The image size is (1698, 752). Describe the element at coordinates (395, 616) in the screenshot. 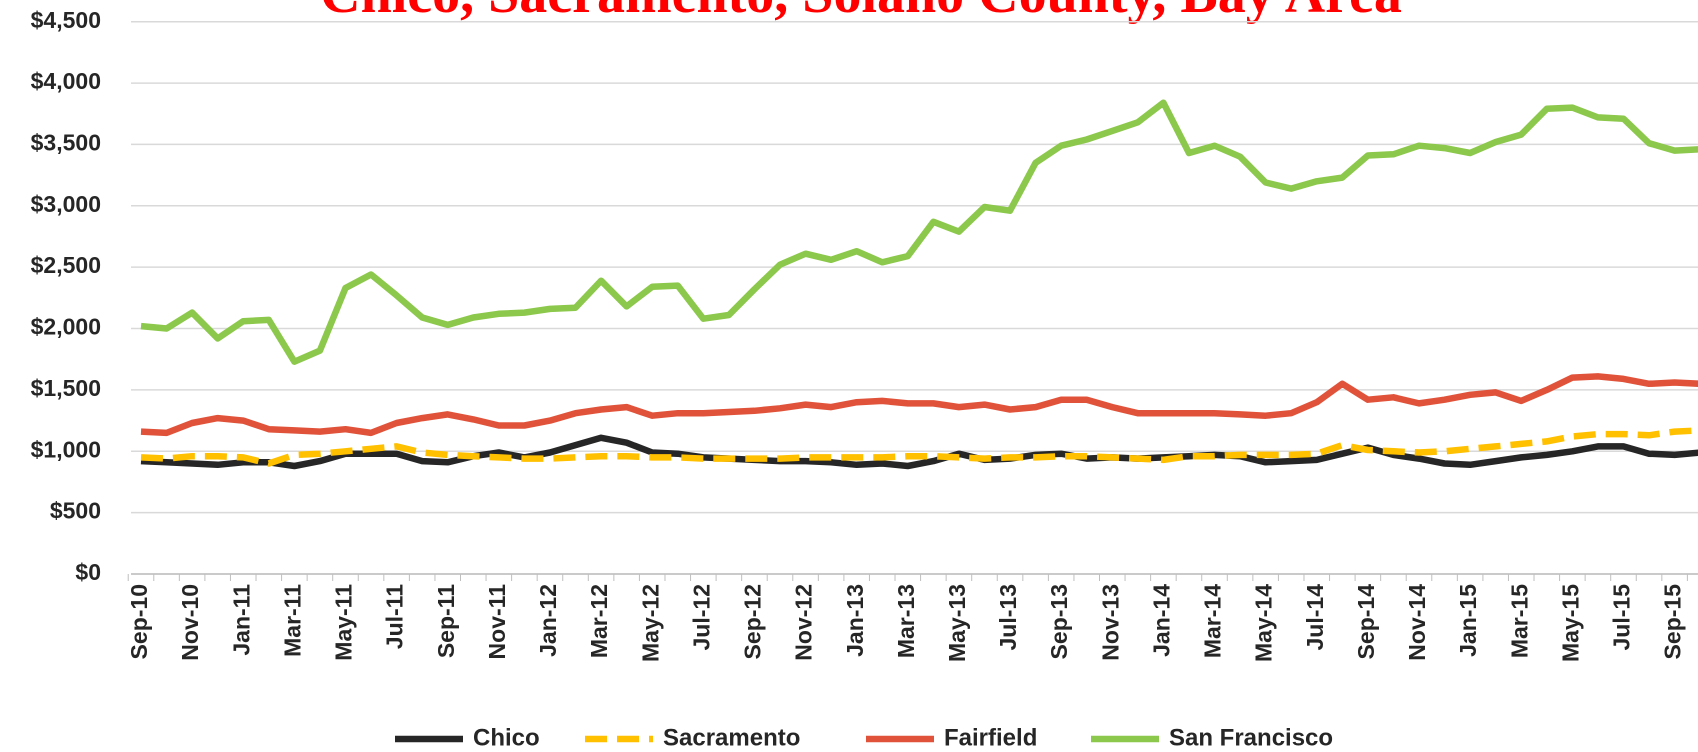

I see `x-tick-label: Jul-11` at that location.